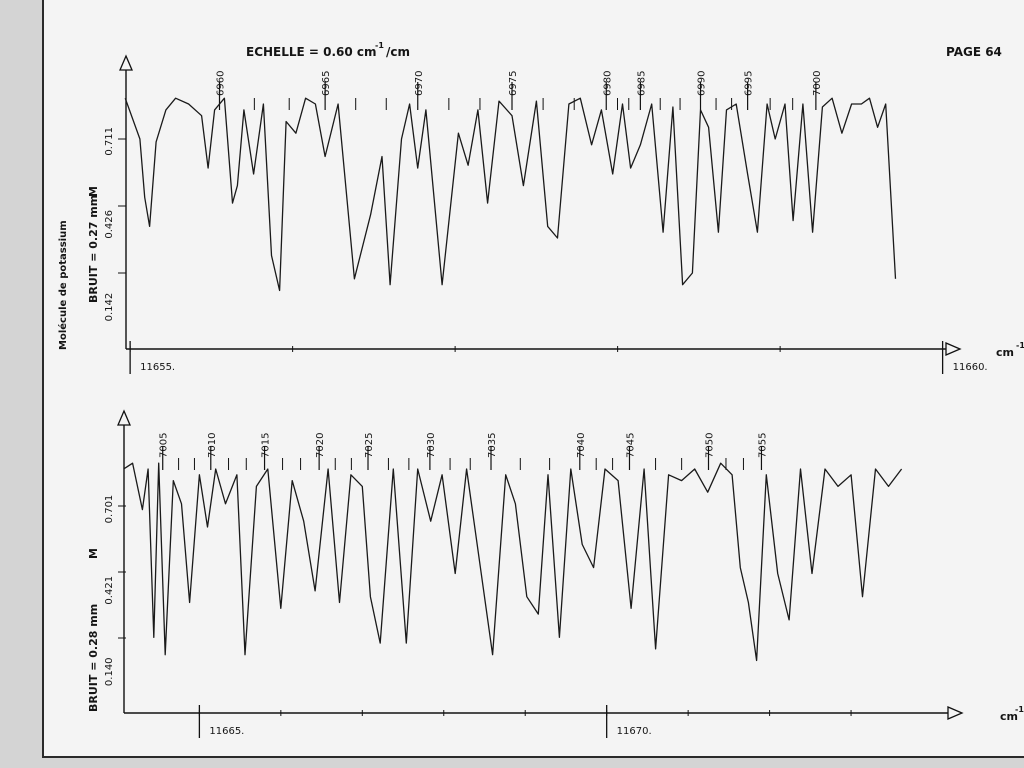 This screenshot has height=768, width=1024. Describe the element at coordinates (419, 83) in the screenshot. I see `line-number: 6970` at that location.